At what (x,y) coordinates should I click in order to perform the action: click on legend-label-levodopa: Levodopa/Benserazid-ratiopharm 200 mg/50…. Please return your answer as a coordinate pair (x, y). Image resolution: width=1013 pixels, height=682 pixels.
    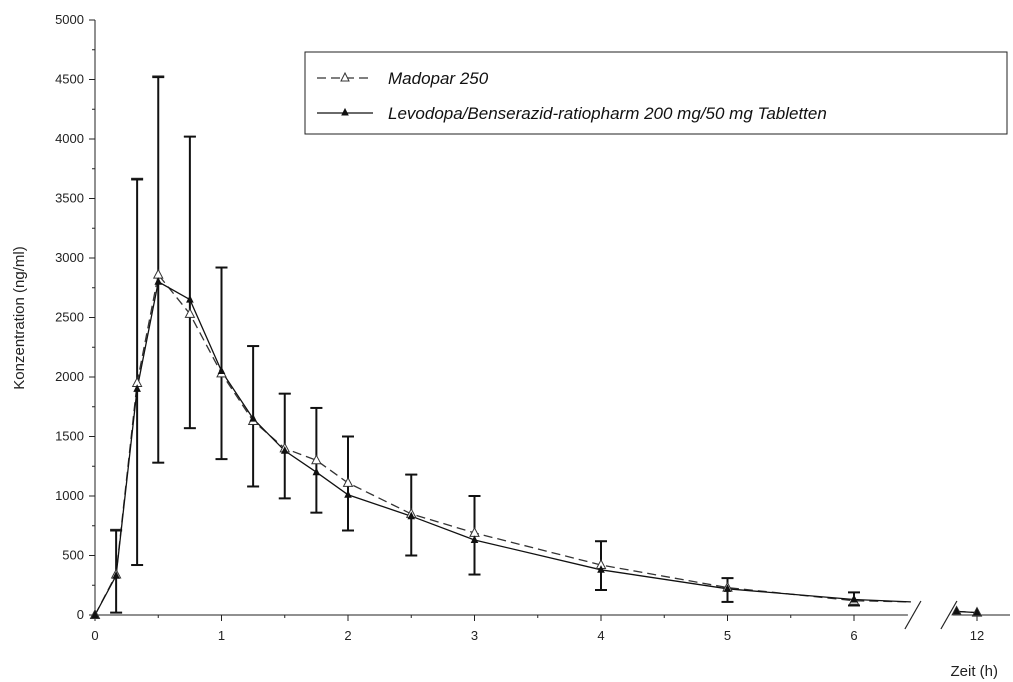
    Looking at the image, I should click on (607, 113).